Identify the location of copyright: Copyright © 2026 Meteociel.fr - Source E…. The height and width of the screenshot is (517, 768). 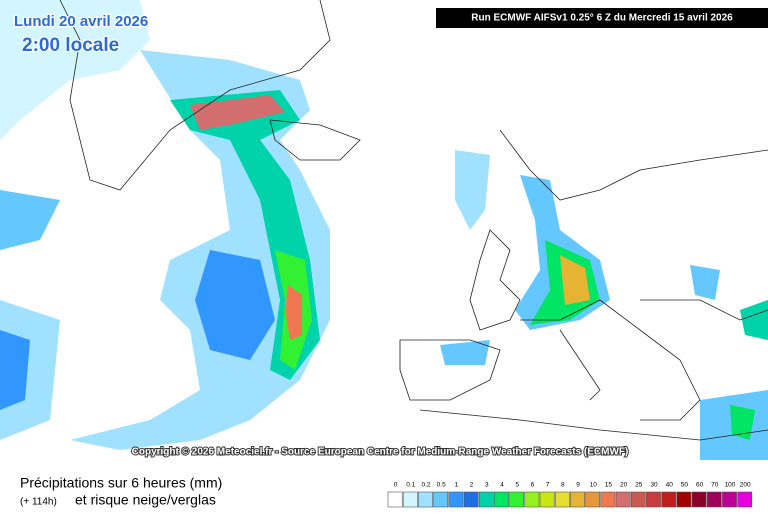
(380, 452).